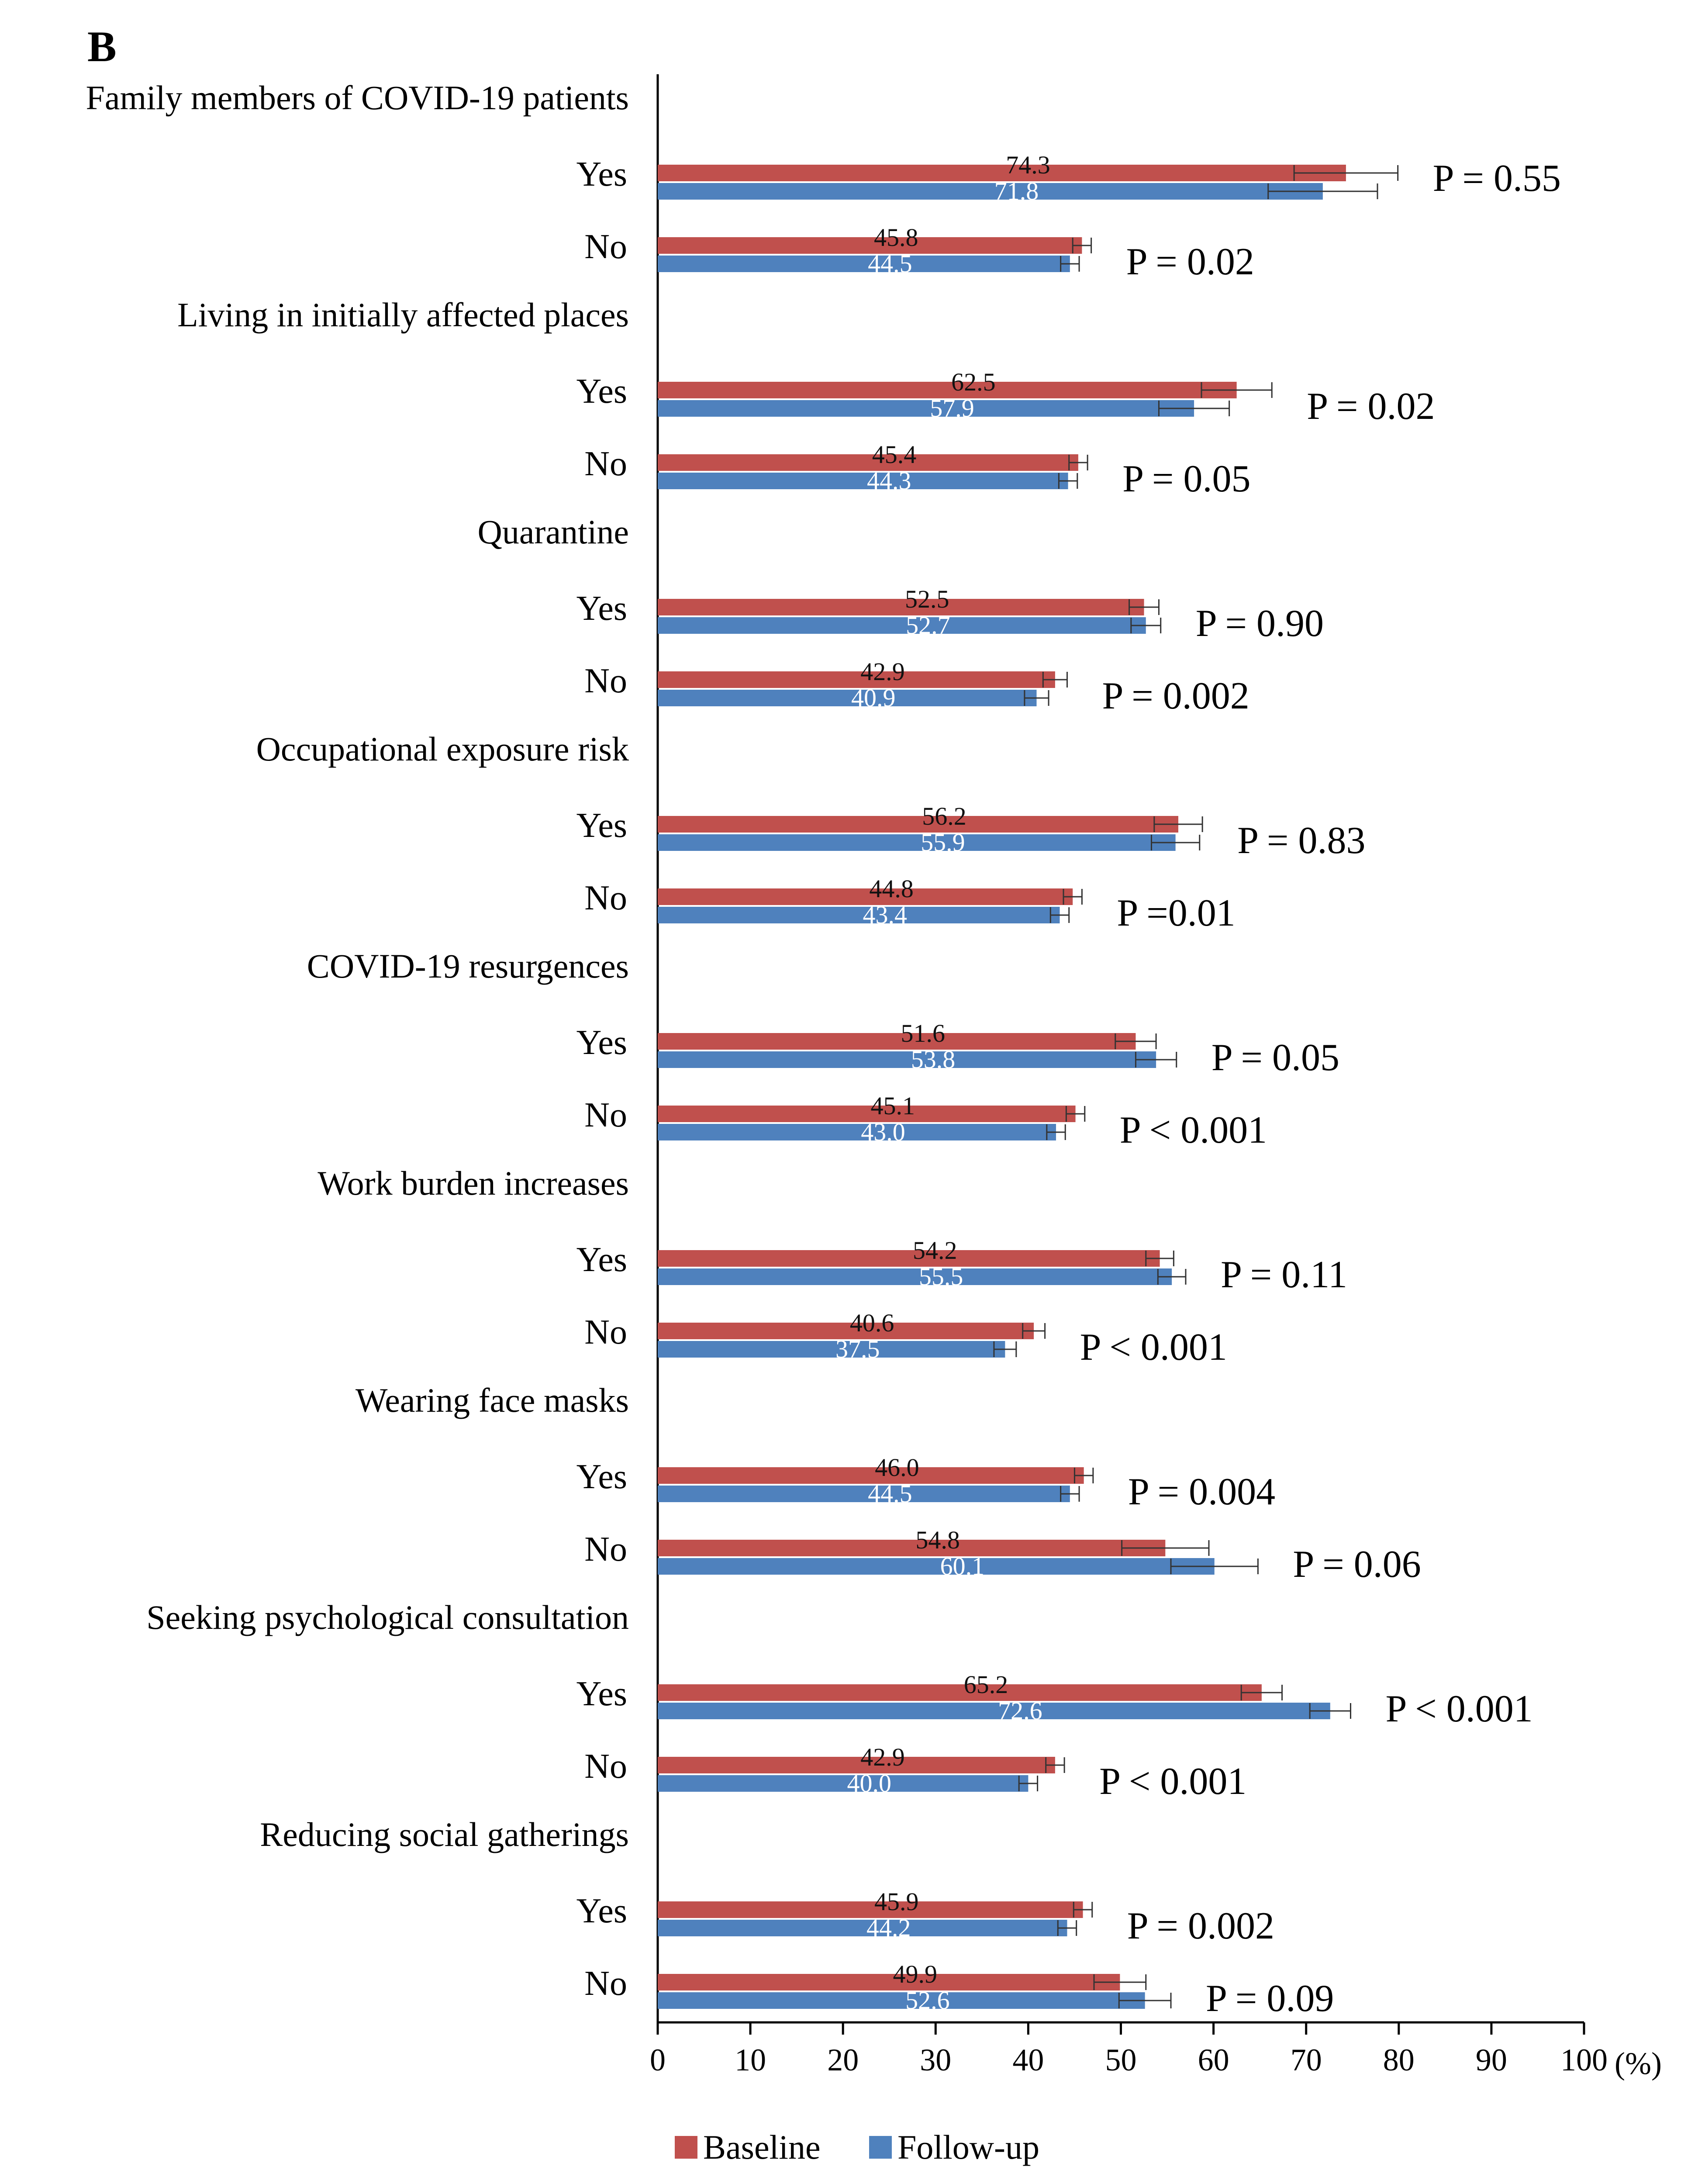  I want to click on data-label-baseline-living-in-initially-affected-places-no: 45.4, so click(894, 454).